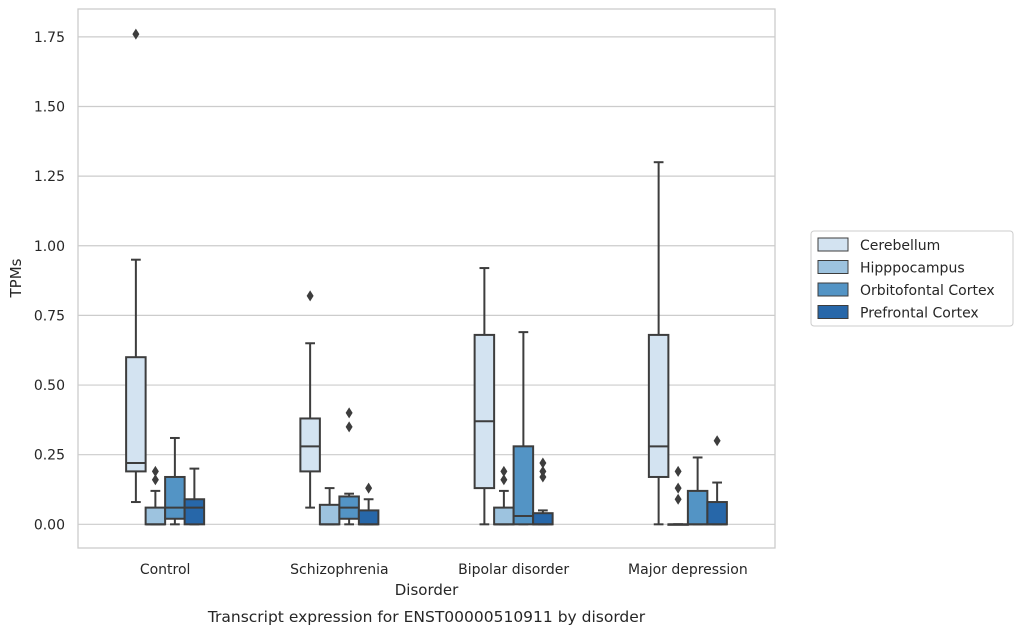 This screenshot has height=634, width=1023. What do you see at coordinates (927, 291) in the screenshot?
I see `legend-label: Orbitofontal Cortex` at bounding box center [927, 291].